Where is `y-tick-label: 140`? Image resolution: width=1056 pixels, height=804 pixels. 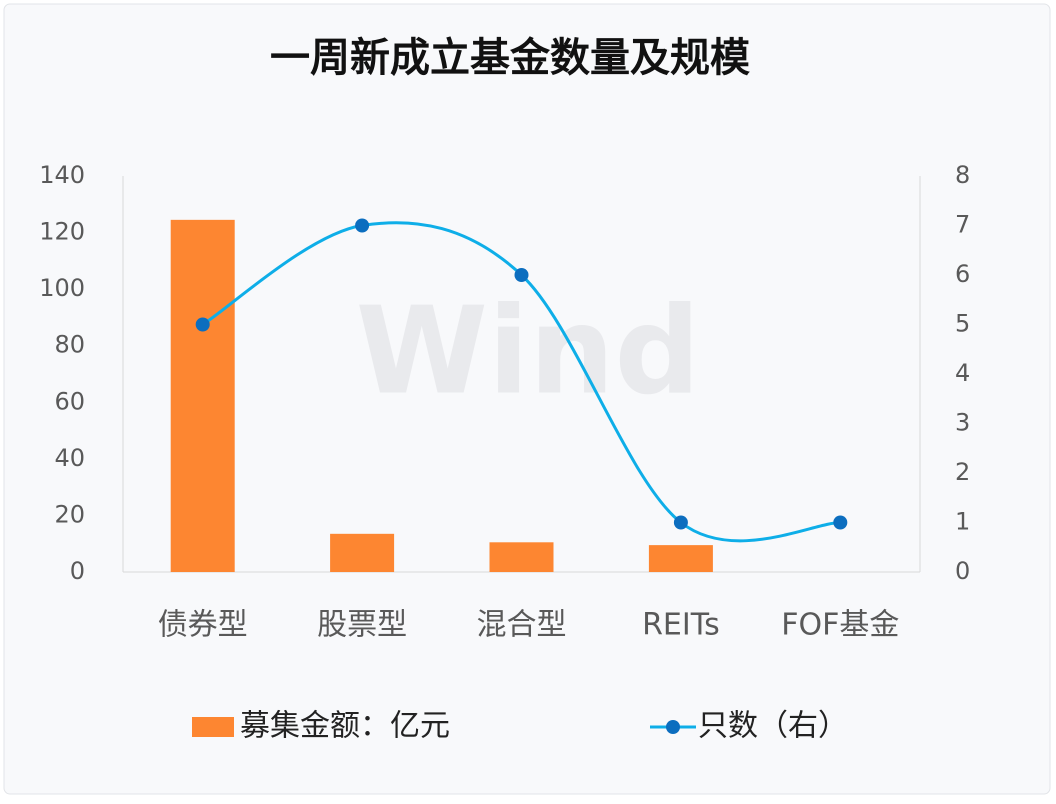
y-tick-label: 140 is located at coordinates (62, 175).